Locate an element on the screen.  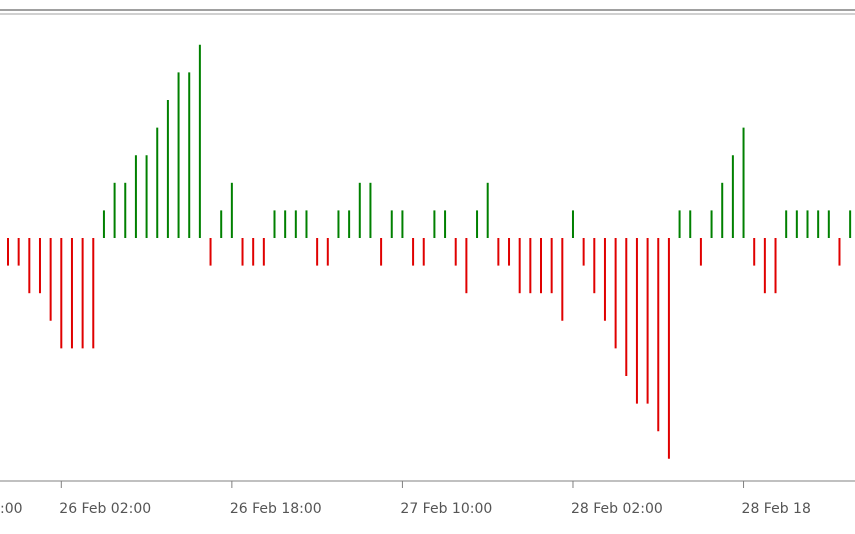
x-tick-label: 28 Feb 18 is located at coordinates (776, 509).